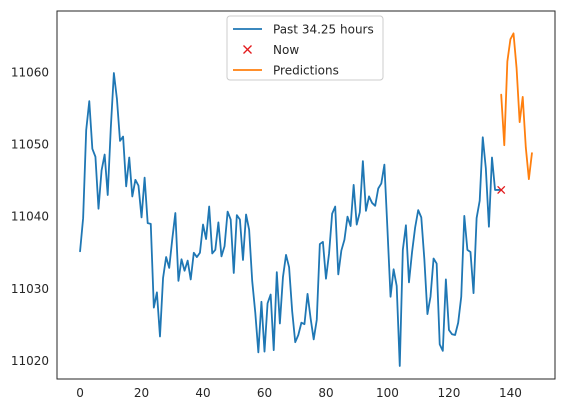 This screenshot has width=563, height=413. What do you see at coordinates (30, 144) in the screenshot?
I see `y-tick-label: 11050` at bounding box center [30, 144].